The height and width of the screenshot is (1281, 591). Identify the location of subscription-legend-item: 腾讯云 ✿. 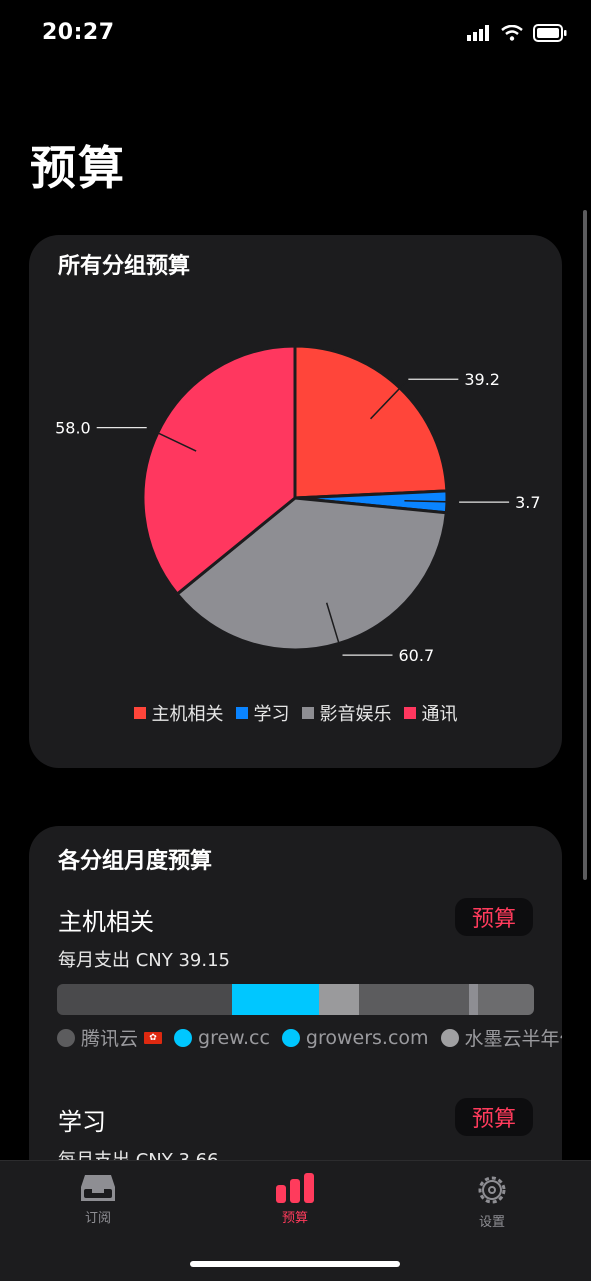
(110, 1037).